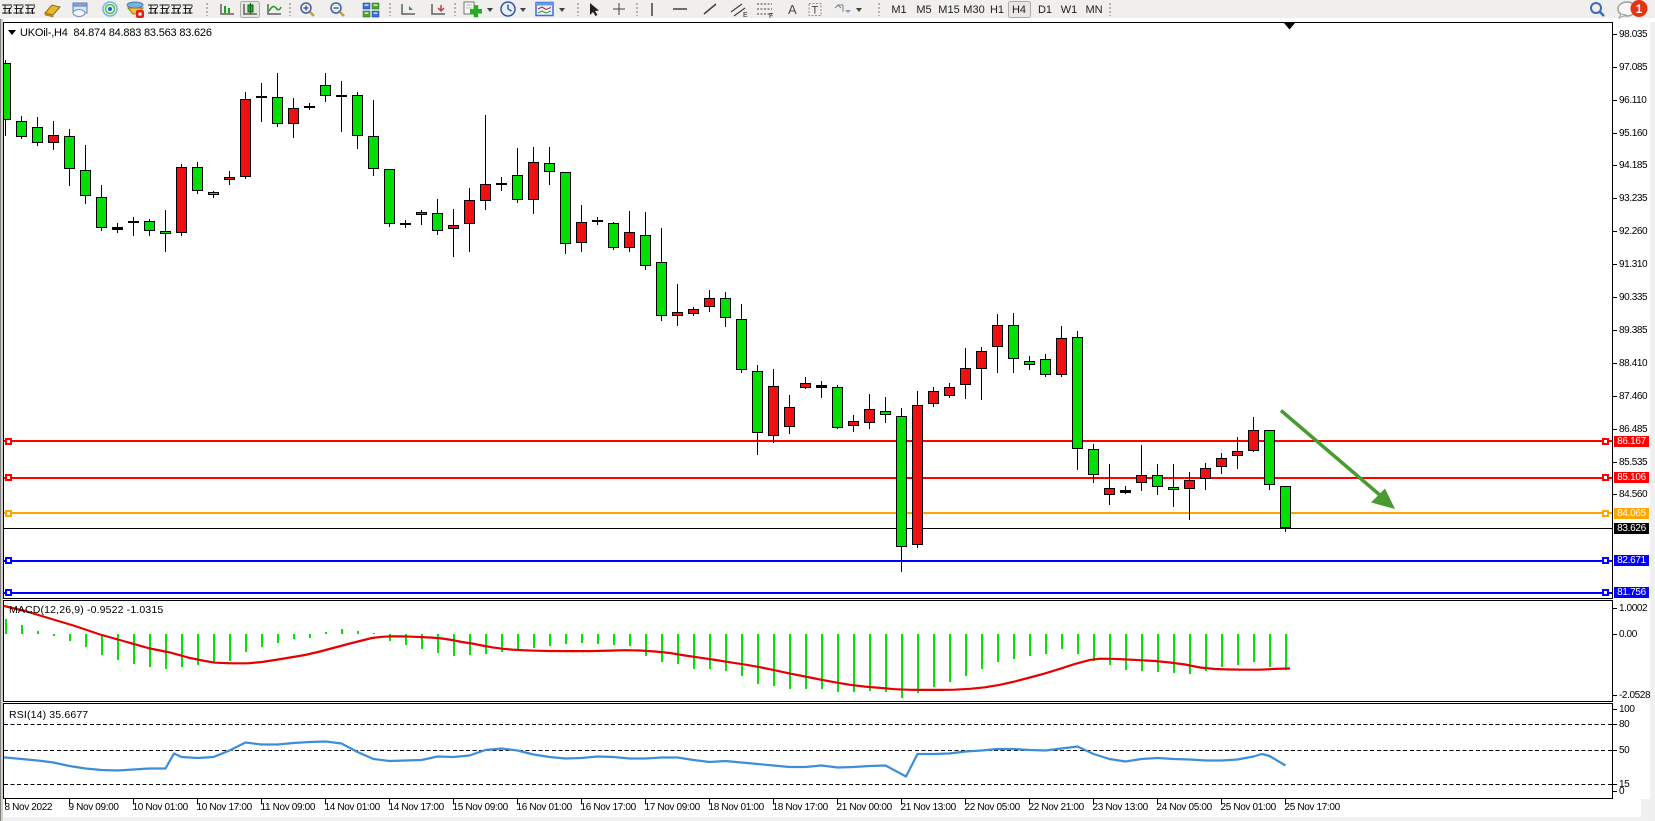 This screenshot has height=821, width=1655. What do you see at coordinates (1019, 10) in the screenshot?
I see `svg-text: H4` at bounding box center [1019, 10].